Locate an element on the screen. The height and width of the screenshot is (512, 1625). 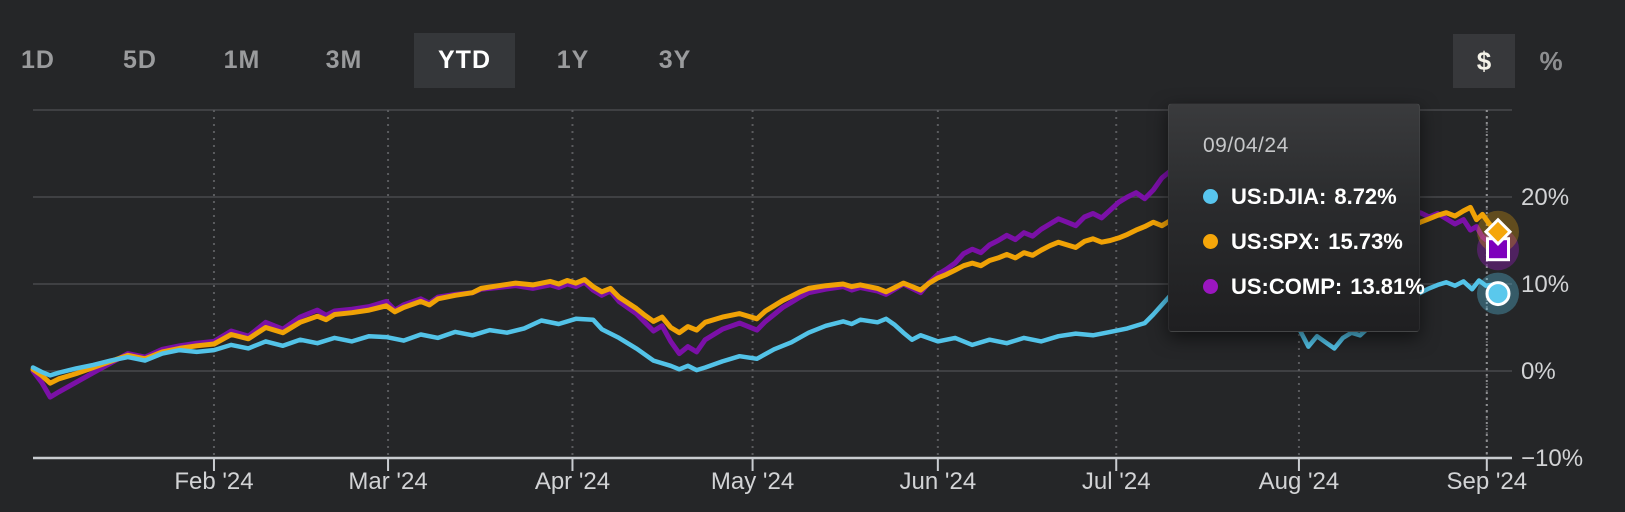
x-axis-label: Jun '24 is located at coordinates (938, 481).